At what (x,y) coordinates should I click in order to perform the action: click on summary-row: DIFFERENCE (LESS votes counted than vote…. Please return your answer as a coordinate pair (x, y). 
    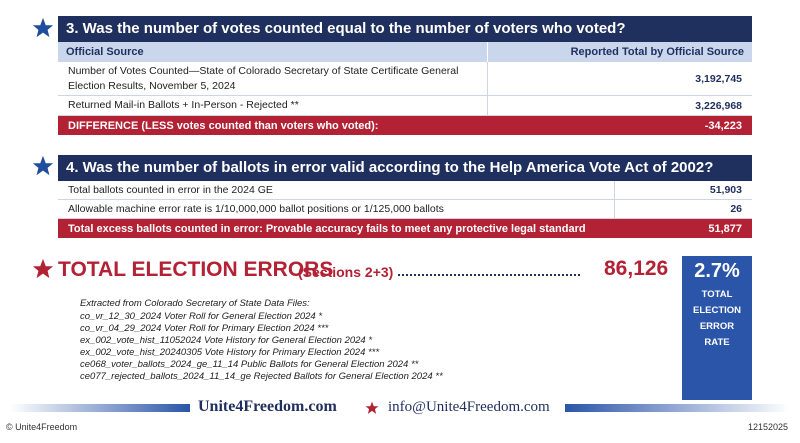
    Looking at the image, I should click on (405, 125).